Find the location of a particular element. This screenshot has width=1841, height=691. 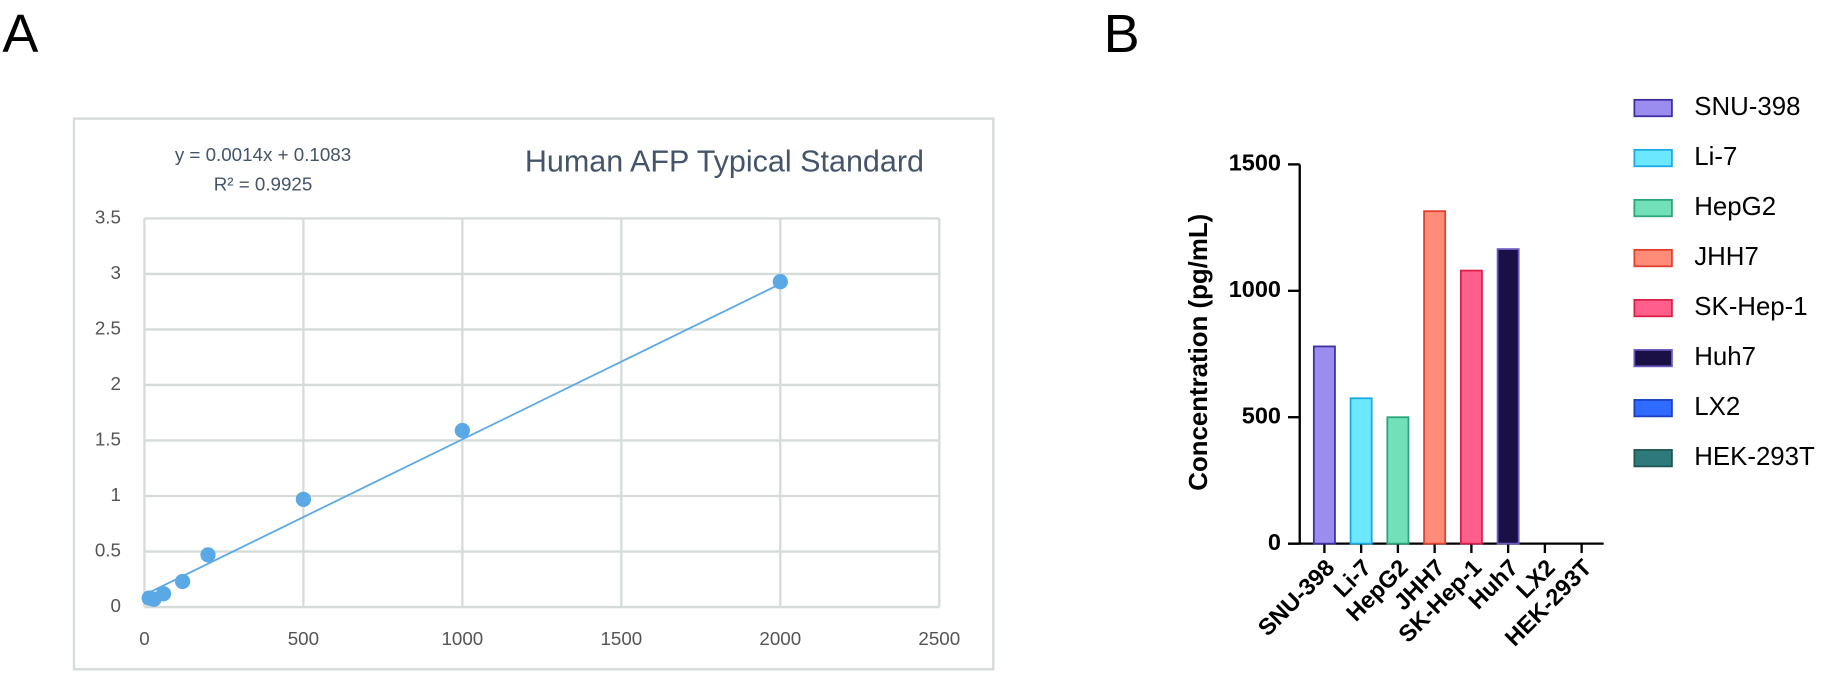

y-tick-label: 2 is located at coordinates (115, 383).